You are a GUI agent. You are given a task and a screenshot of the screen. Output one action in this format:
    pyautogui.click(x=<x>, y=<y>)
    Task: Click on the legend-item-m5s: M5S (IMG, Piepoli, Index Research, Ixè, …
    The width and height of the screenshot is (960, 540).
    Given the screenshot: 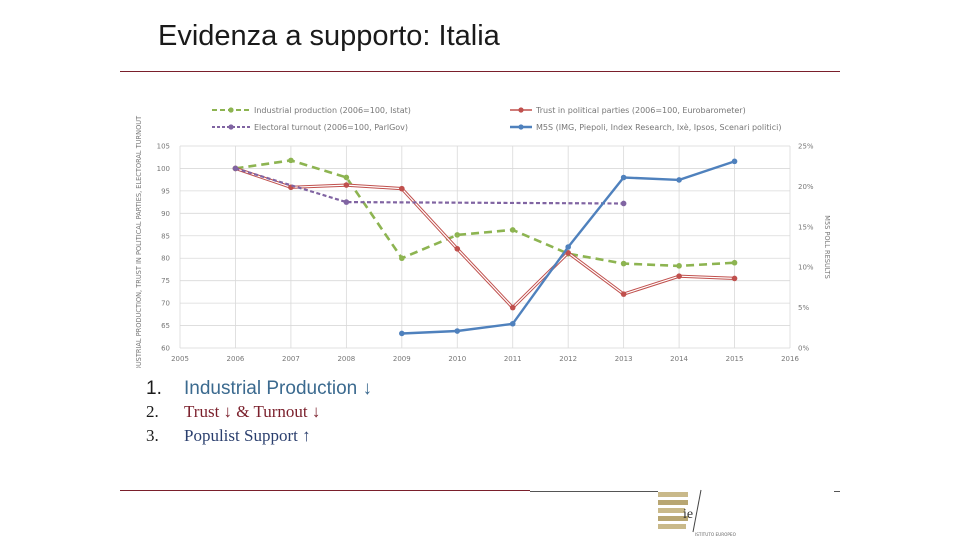 What is the action you would take?
    pyautogui.click(x=645, y=127)
    